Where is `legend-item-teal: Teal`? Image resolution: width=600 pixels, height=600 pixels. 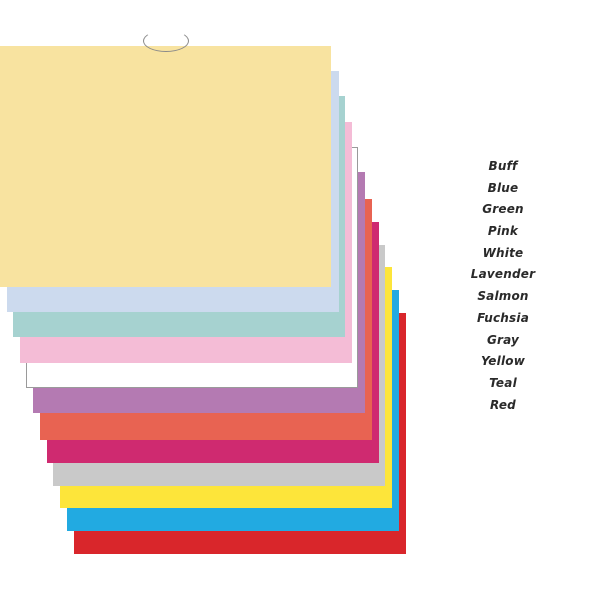 legend-item-teal: Teal is located at coordinates (503, 382).